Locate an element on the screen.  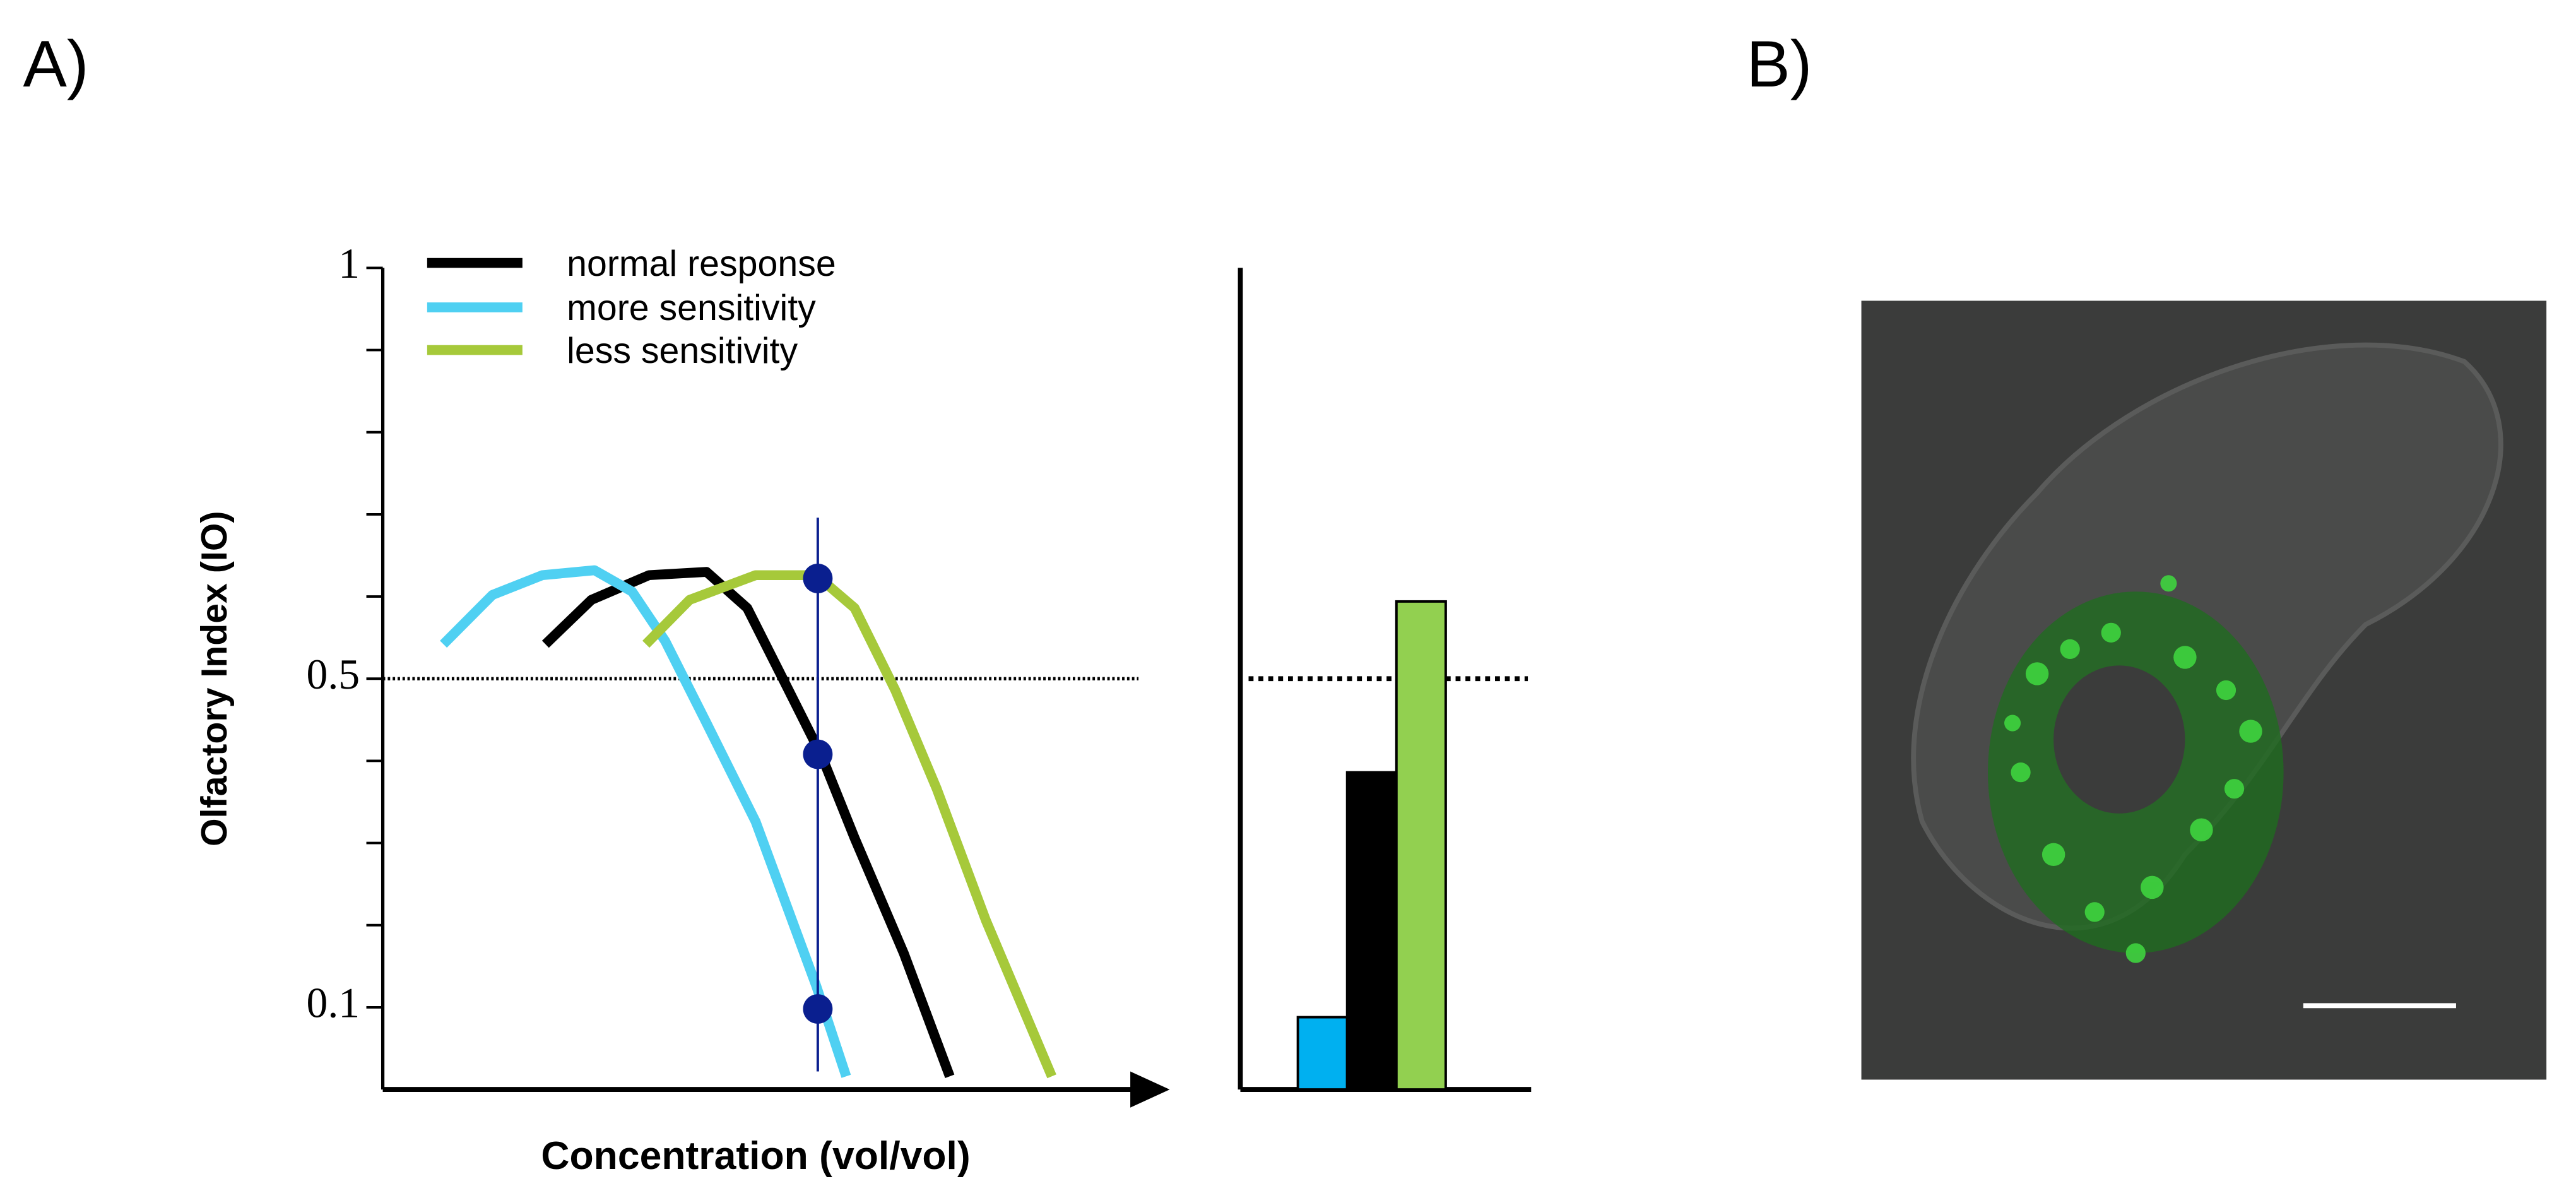
y-tick-label: 0.1 is located at coordinates (334, 1002).